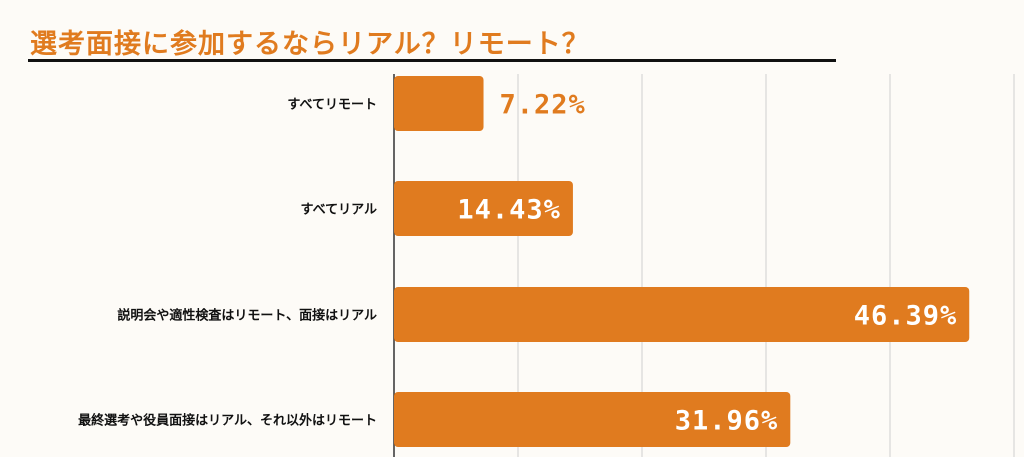 This screenshot has height=457, width=1024. What do you see at coordinates (906, 316) in the screenshot?
I see `bar-value-label: 46.39%` at bounding box center [906, 316].